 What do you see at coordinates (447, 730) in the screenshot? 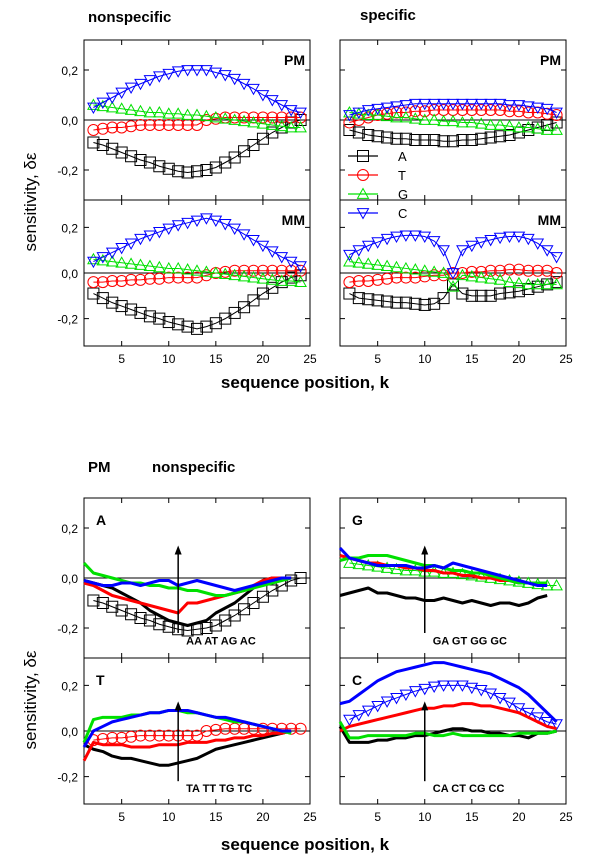
I see `series-CG` at bounding box center [447, 730].